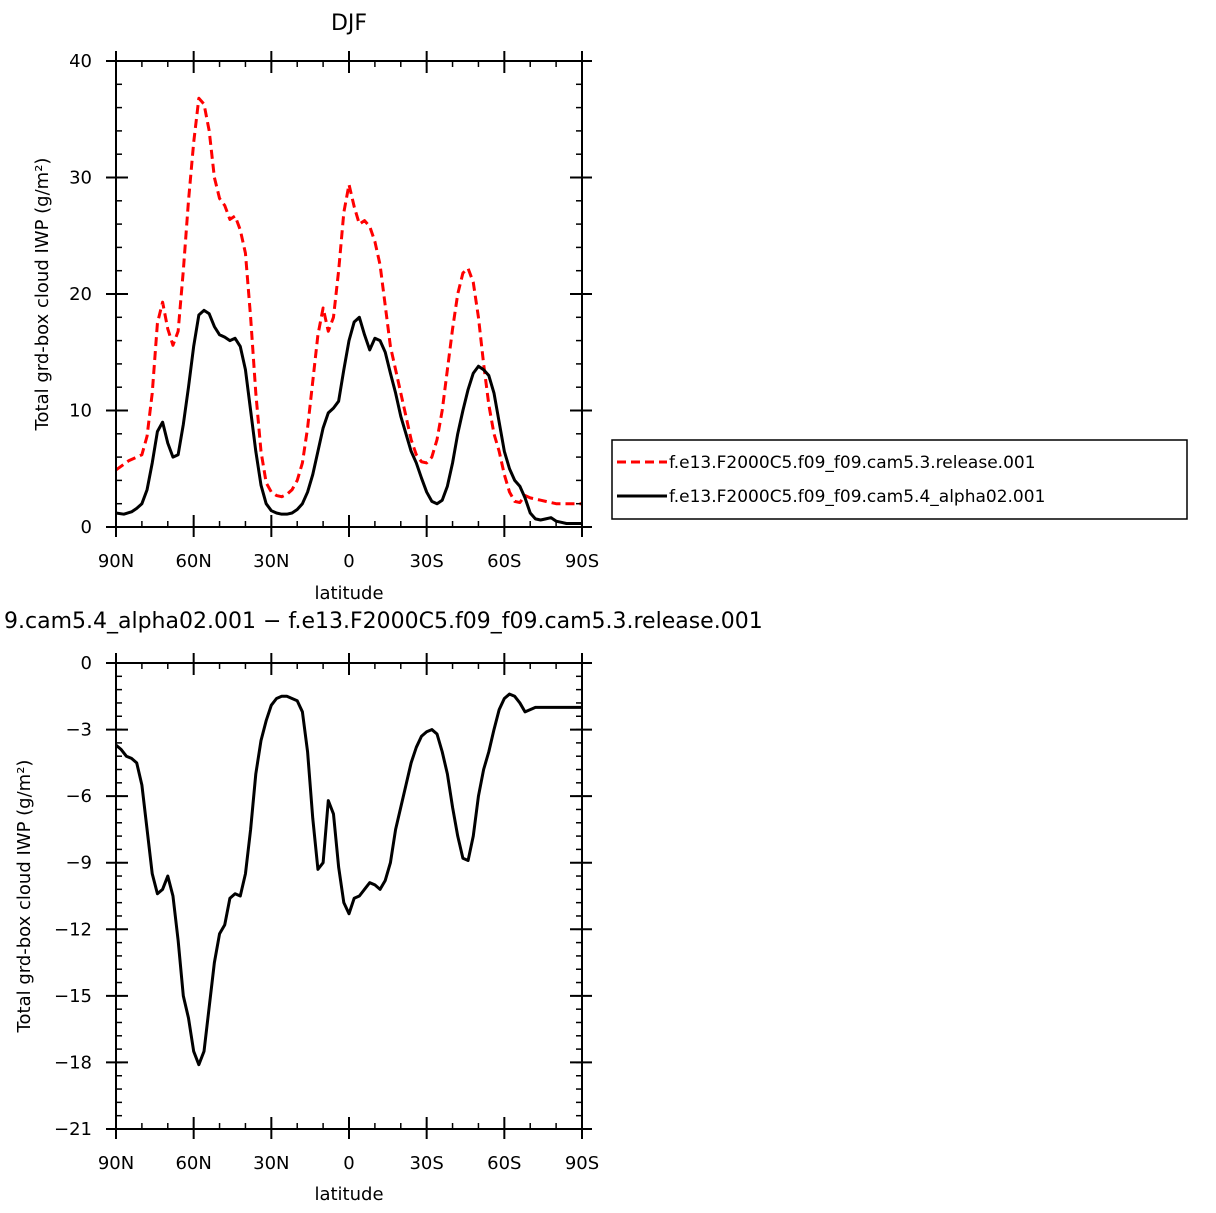 The width and height of the screenshot is (1216, 1213). I want to click on top-x-tick-label: 90N, so click(116, 561).